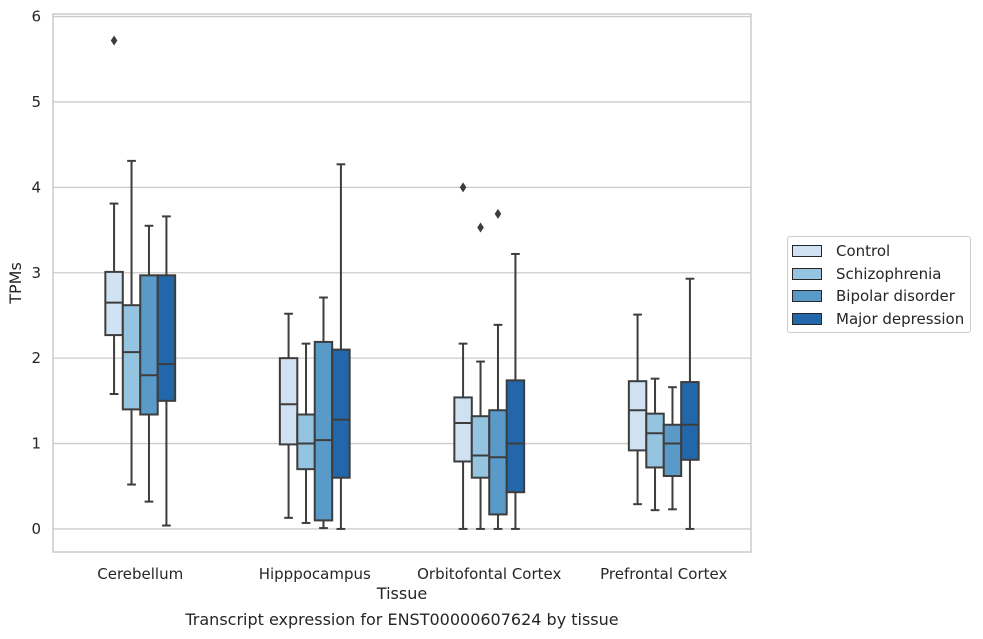 The image size is (983, 639). I want to click on legend-swatch-control, so click(807, 251).